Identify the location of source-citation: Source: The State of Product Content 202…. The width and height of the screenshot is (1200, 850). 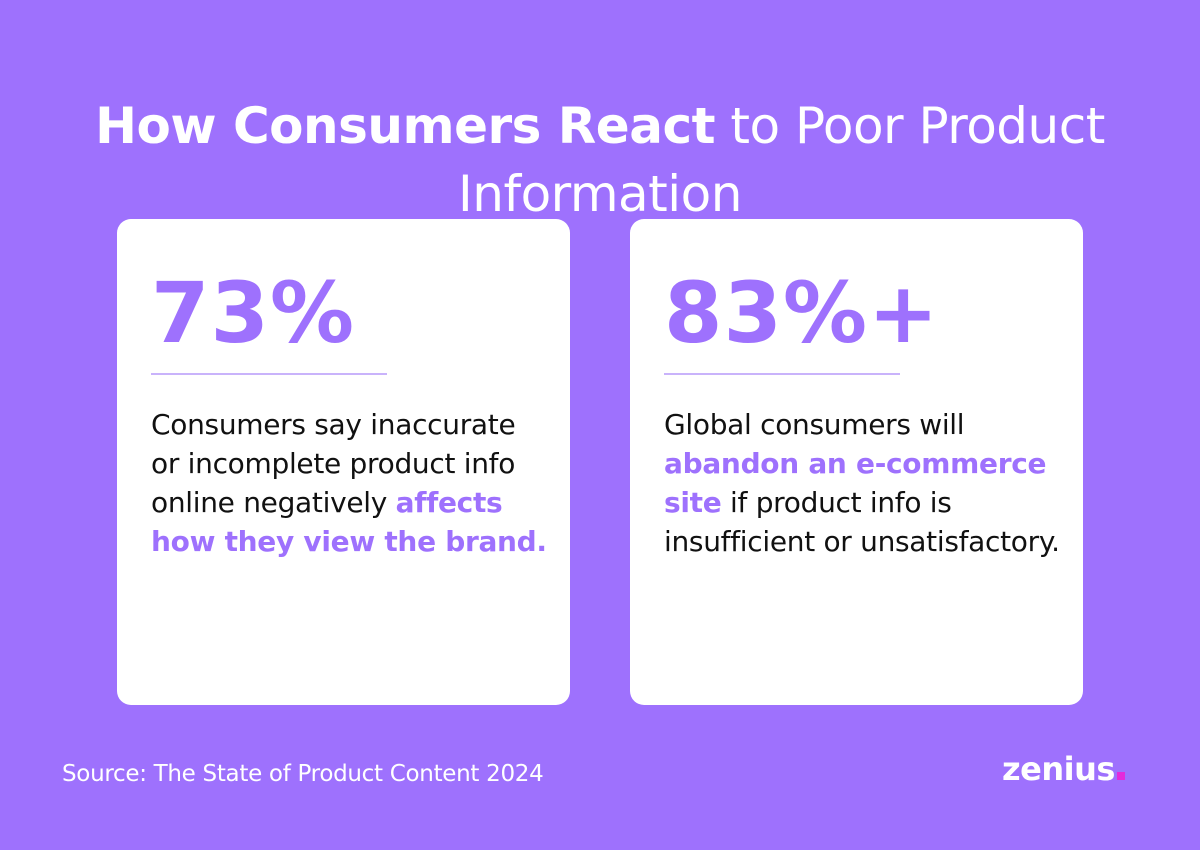
(303, 774).